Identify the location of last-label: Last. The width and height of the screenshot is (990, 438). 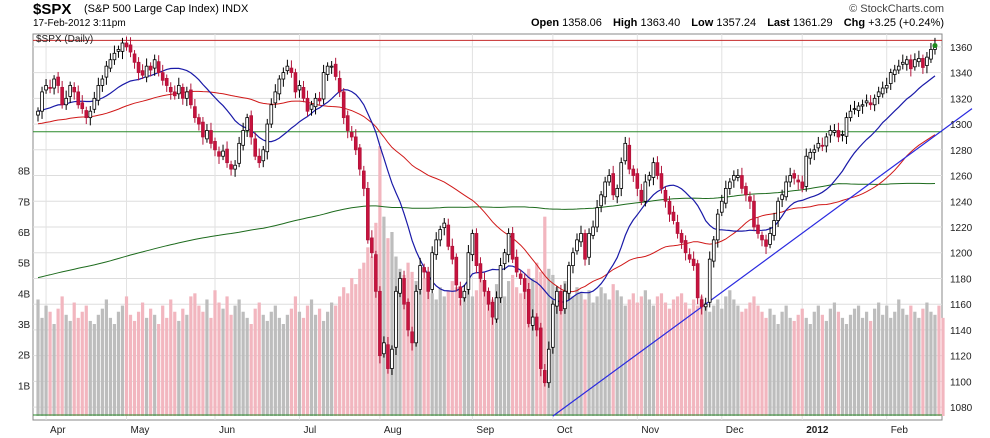
(778, 23).